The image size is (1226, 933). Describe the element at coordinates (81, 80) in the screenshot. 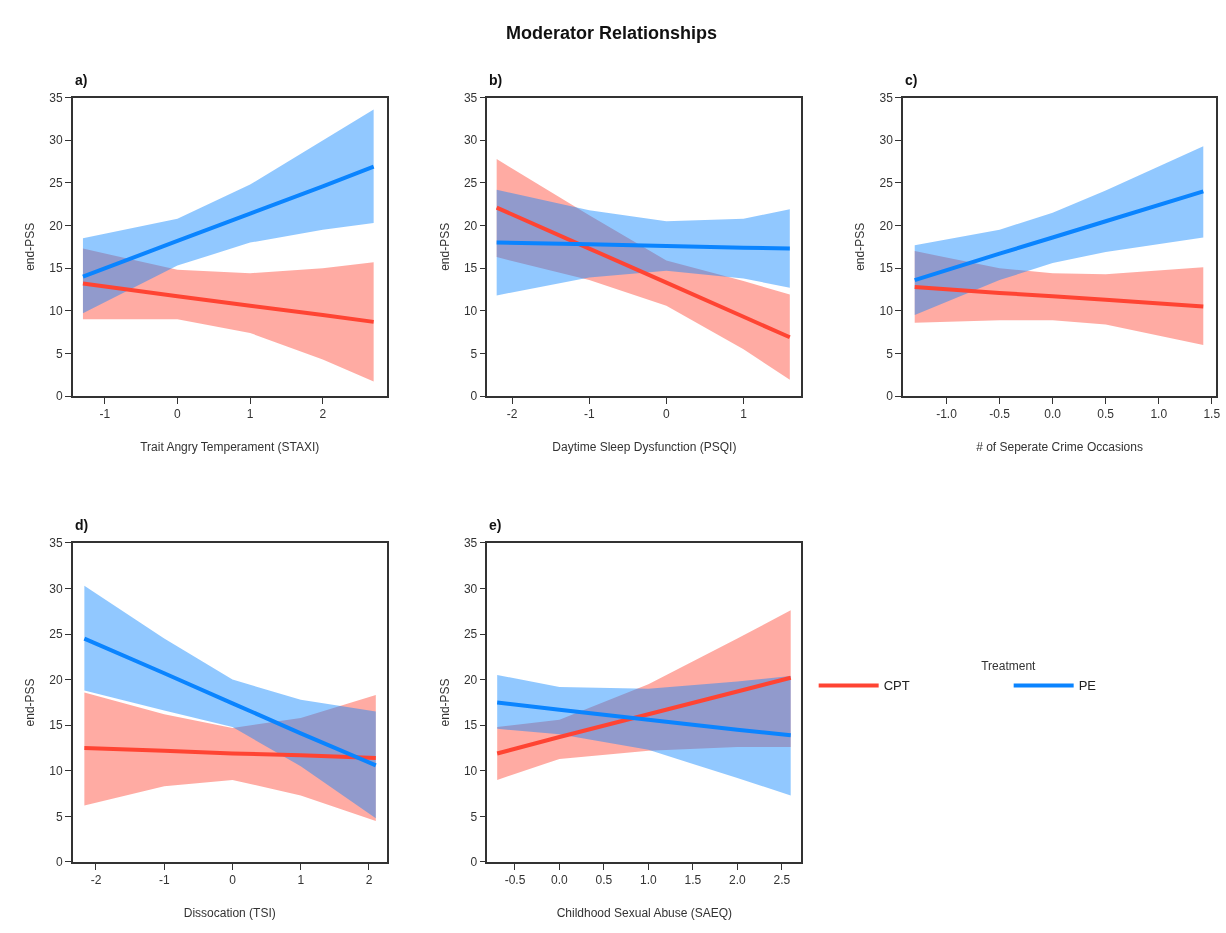

I see `chart-title: a)` at that location.